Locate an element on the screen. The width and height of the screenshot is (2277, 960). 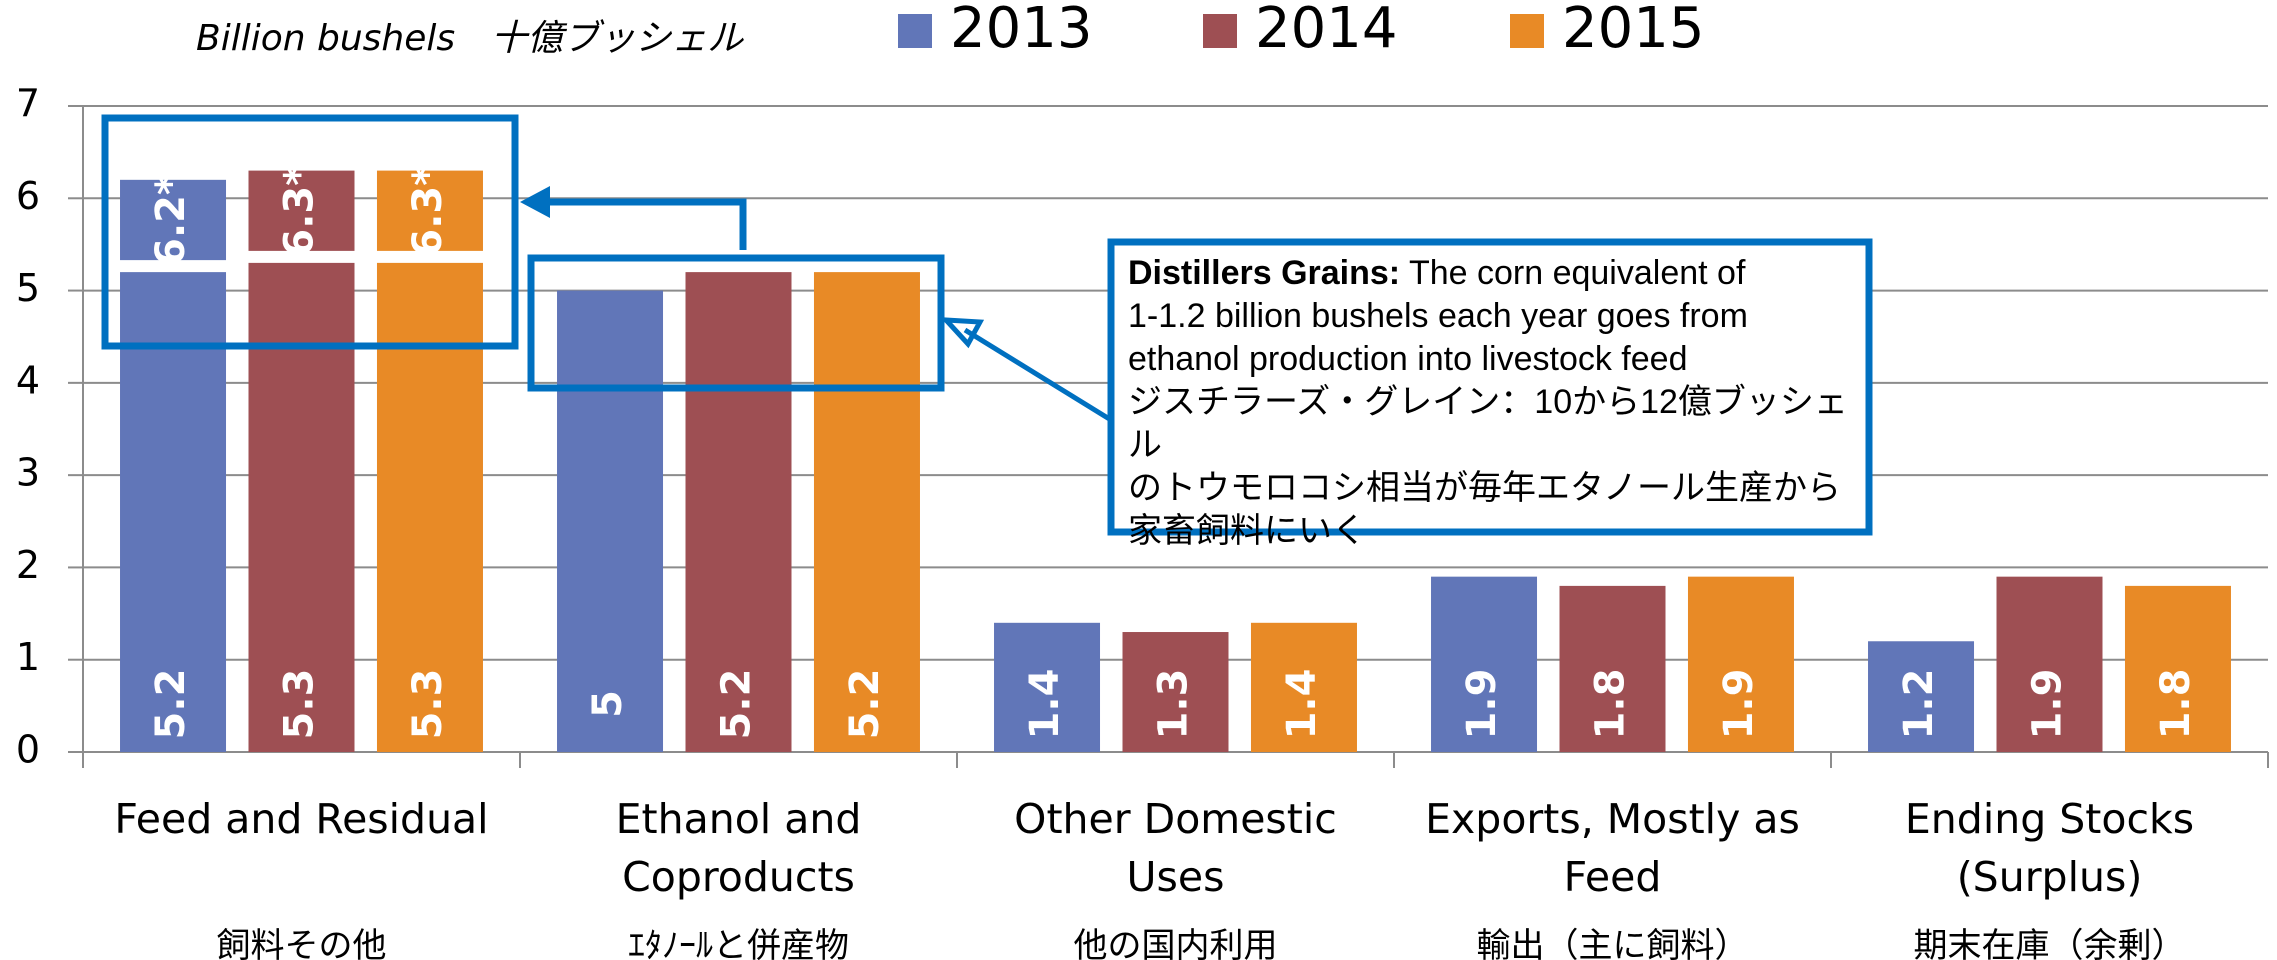
legend-label: 2014 is located at coordinates (1326, 30).